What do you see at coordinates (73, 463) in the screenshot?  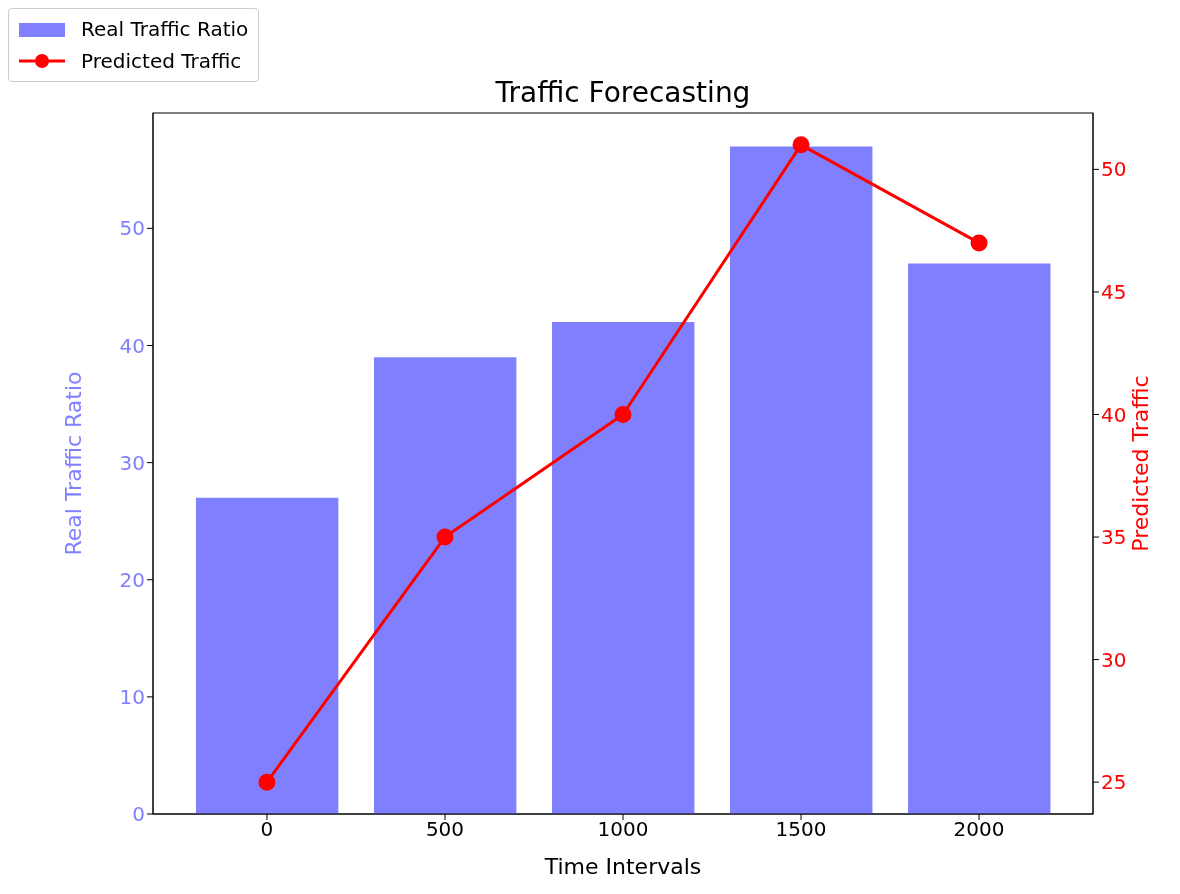 I see `y-axis-title: Real Traffic Ratio` at bounding box center [73, 463].